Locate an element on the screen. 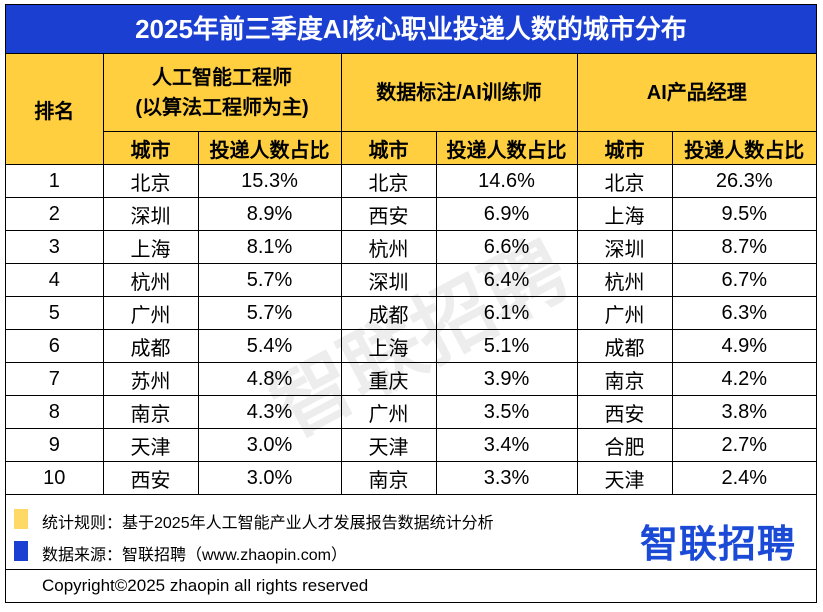  header-cell: 排名 is located at coordinates (55, 109).